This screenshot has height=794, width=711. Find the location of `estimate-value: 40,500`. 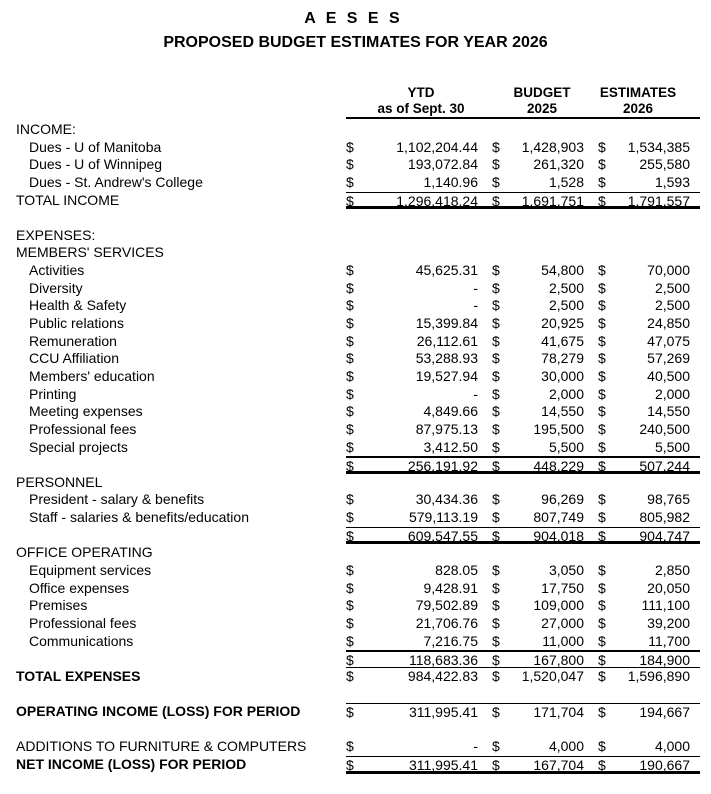

estimate-value: 40,500 is located at coordinates (668, 375).